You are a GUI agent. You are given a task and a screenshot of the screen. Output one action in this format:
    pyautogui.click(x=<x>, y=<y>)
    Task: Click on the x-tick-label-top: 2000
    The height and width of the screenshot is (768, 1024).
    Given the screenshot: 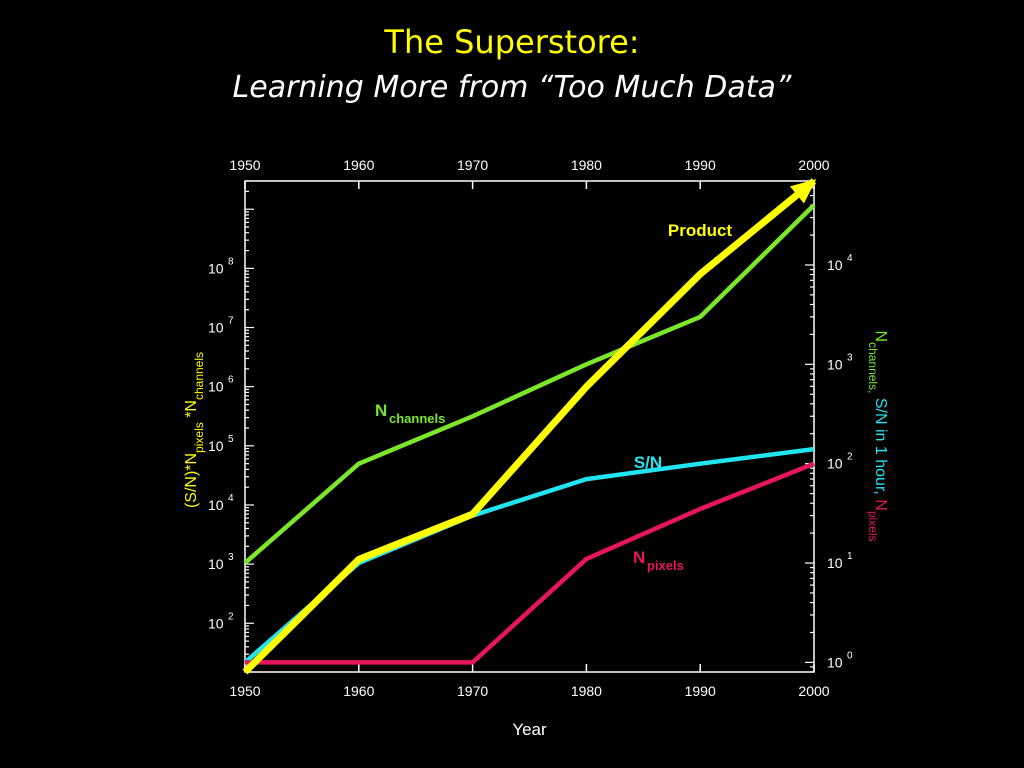 What is the action you would take?
    pyautogui.click(x=813, y=165)
    